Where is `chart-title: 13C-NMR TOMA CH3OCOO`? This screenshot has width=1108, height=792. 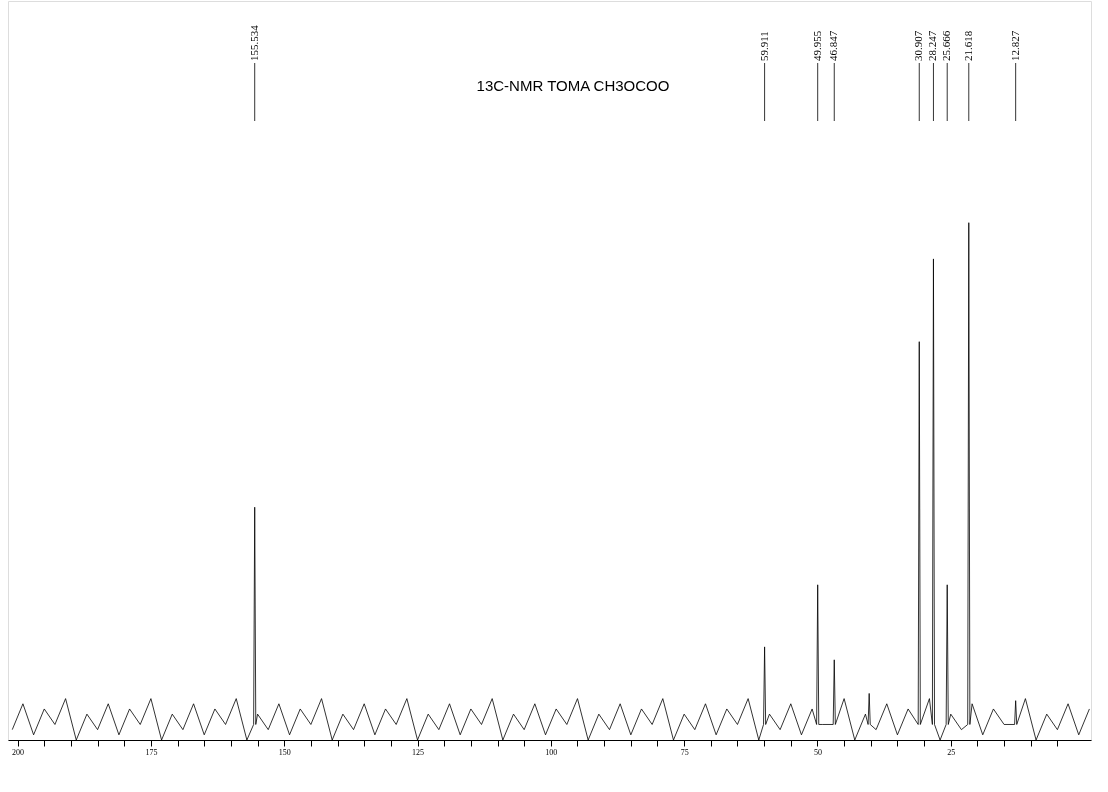 chart-title: 13C-NMR TOMA CH3OCOO is located at coordinates (573, 85).